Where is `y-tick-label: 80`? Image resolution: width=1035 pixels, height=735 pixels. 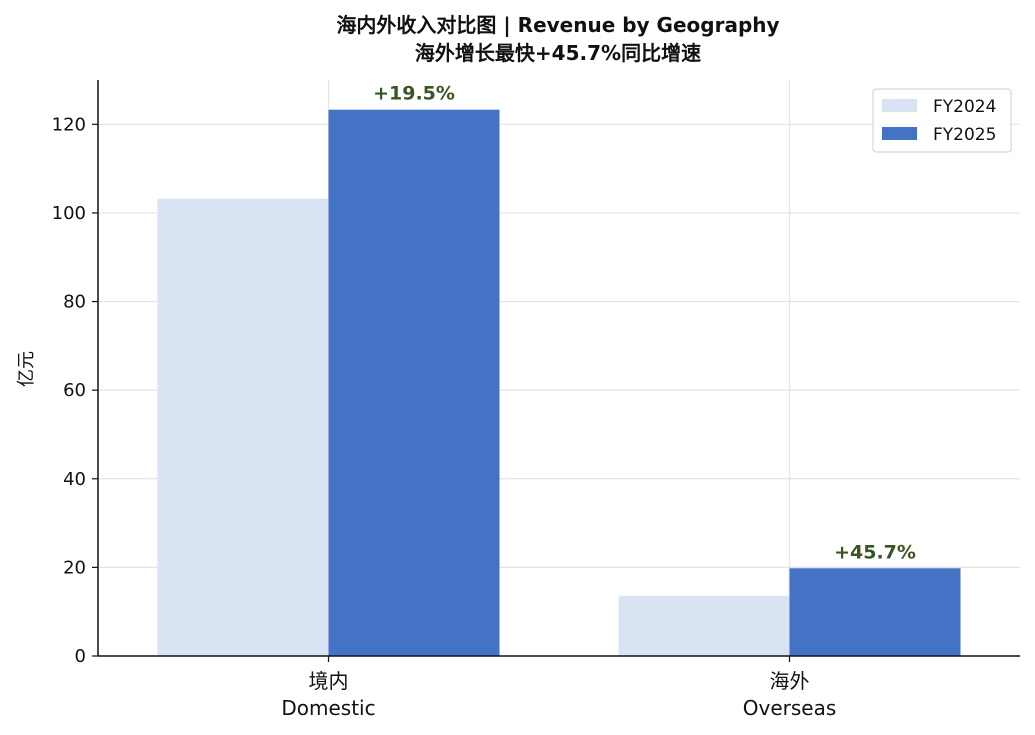 y-tick-label: 80 is located at coordinates (74, 302).